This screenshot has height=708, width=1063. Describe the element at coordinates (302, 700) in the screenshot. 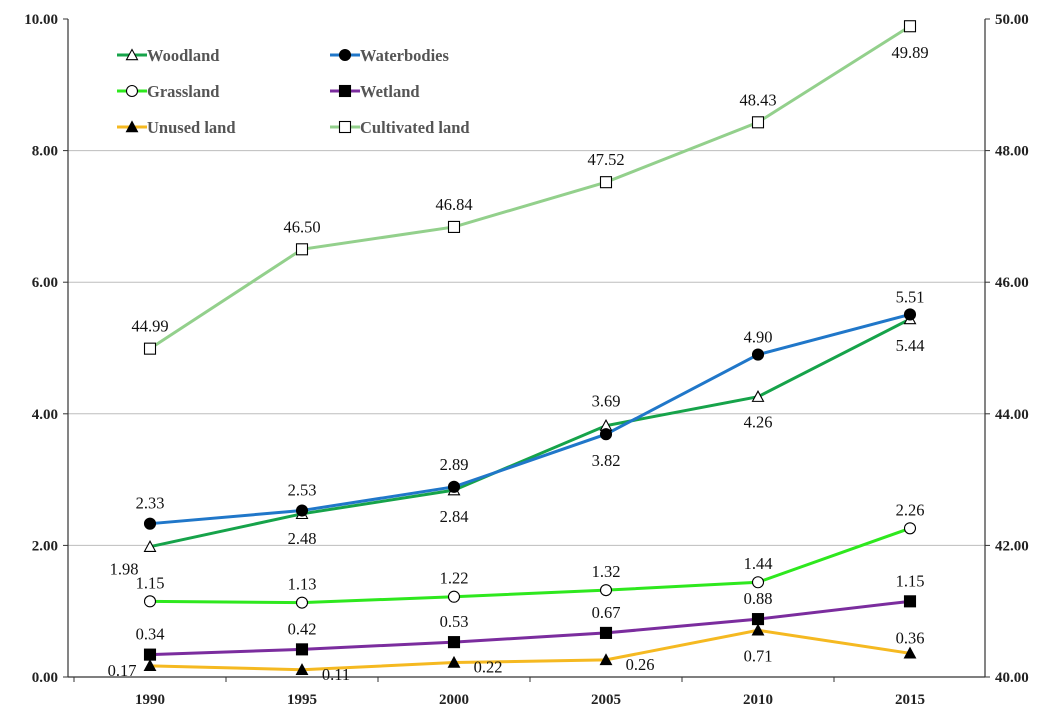

I see `x-tick-label: 1995` at that location.